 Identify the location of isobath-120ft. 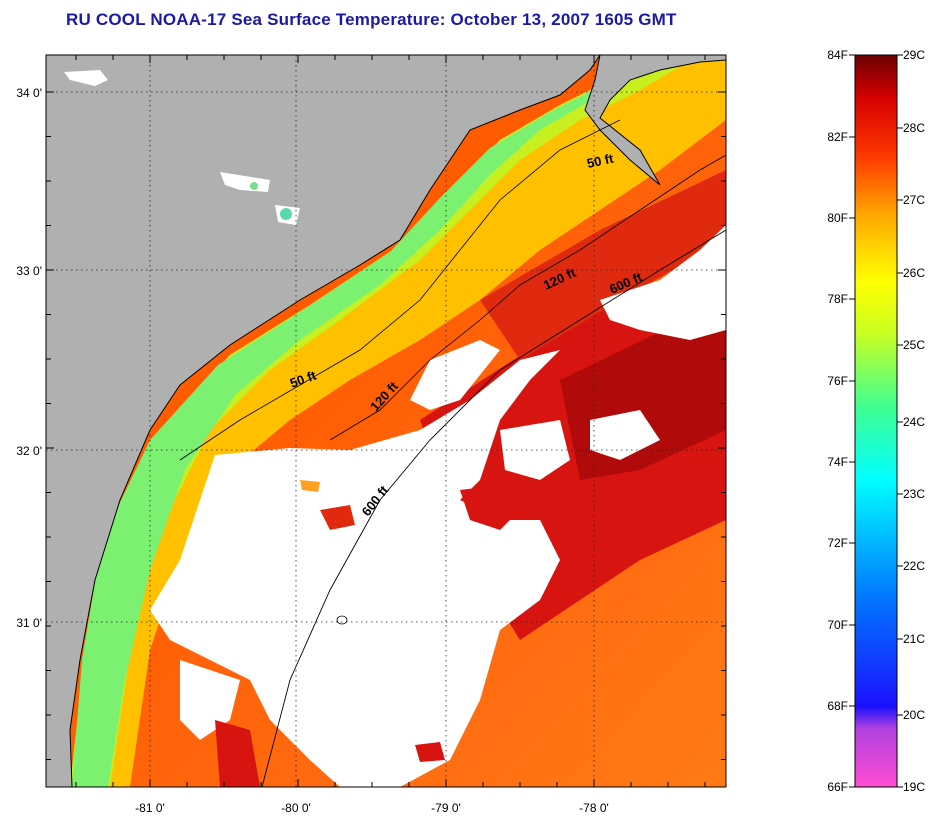
(527, 297).